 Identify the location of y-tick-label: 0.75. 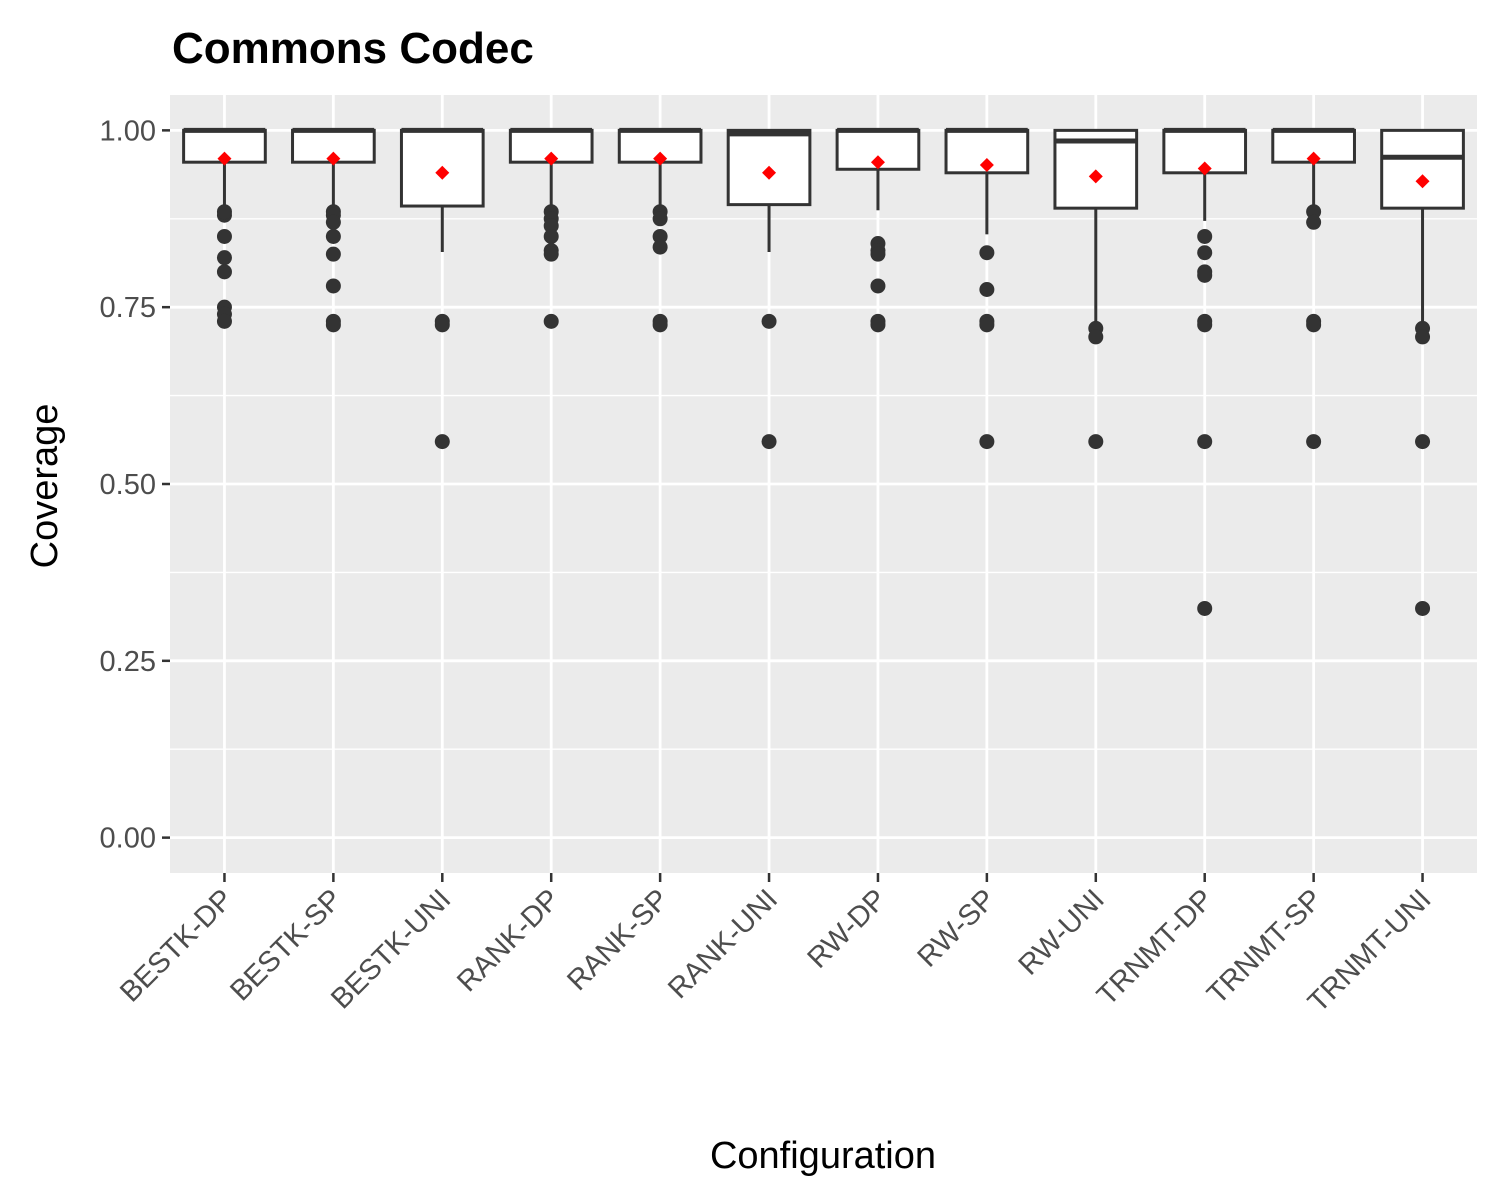
(128, 308).